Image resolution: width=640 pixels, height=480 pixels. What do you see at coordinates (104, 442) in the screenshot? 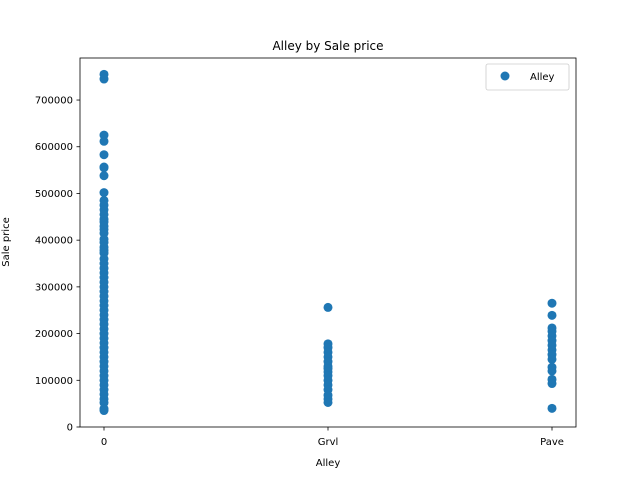
I see `x-tick-label: 0` at bounding box center [104, 442].